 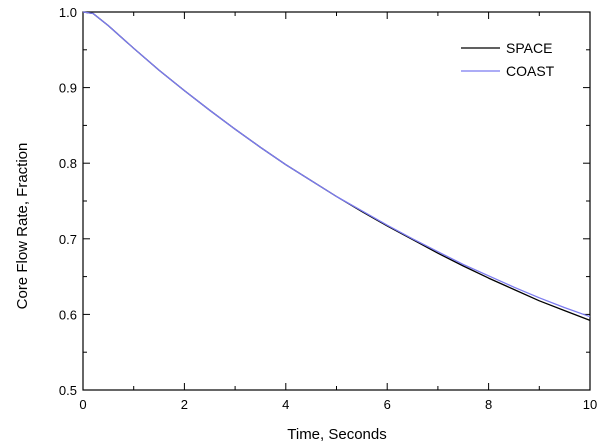 I want to click on x-tick-label: 10, so click(x=590, y=404).